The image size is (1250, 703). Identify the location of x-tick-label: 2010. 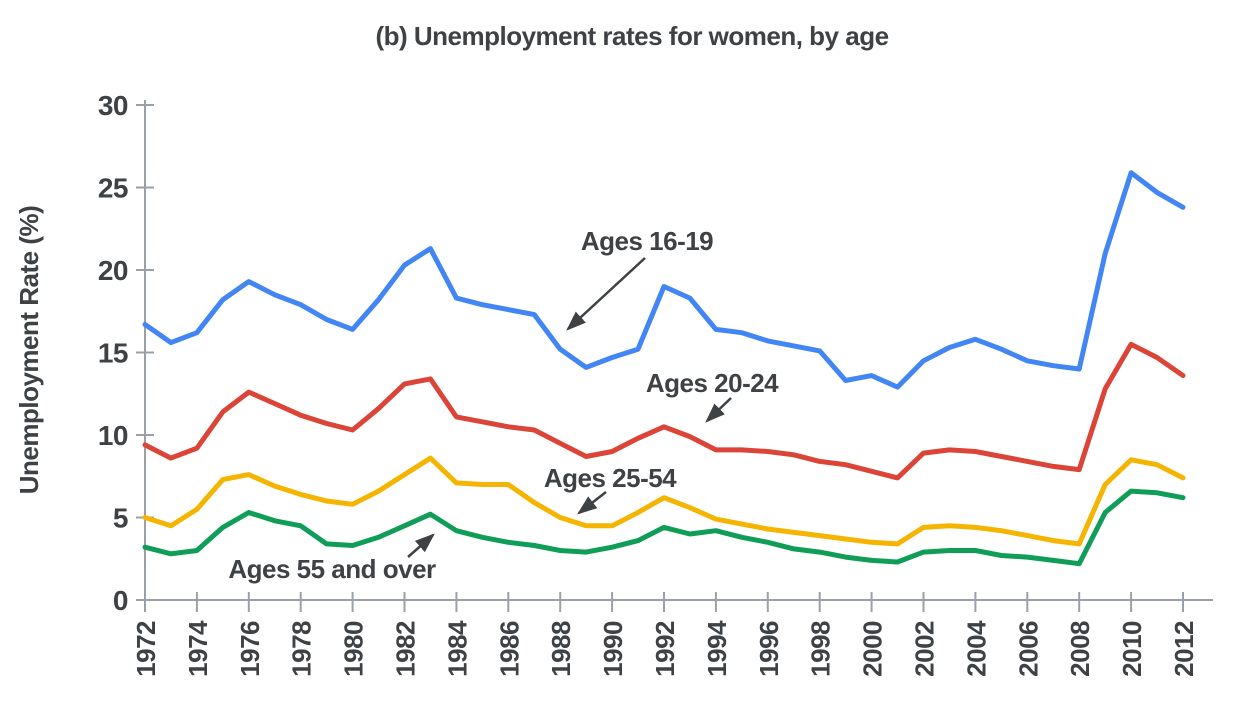
(1132, 649).